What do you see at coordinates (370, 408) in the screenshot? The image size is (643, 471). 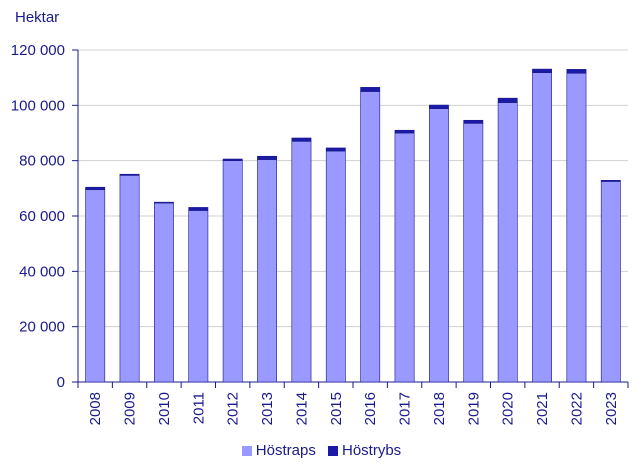 I see `x-tick-label: 2016` at bounding box center [370, 408].